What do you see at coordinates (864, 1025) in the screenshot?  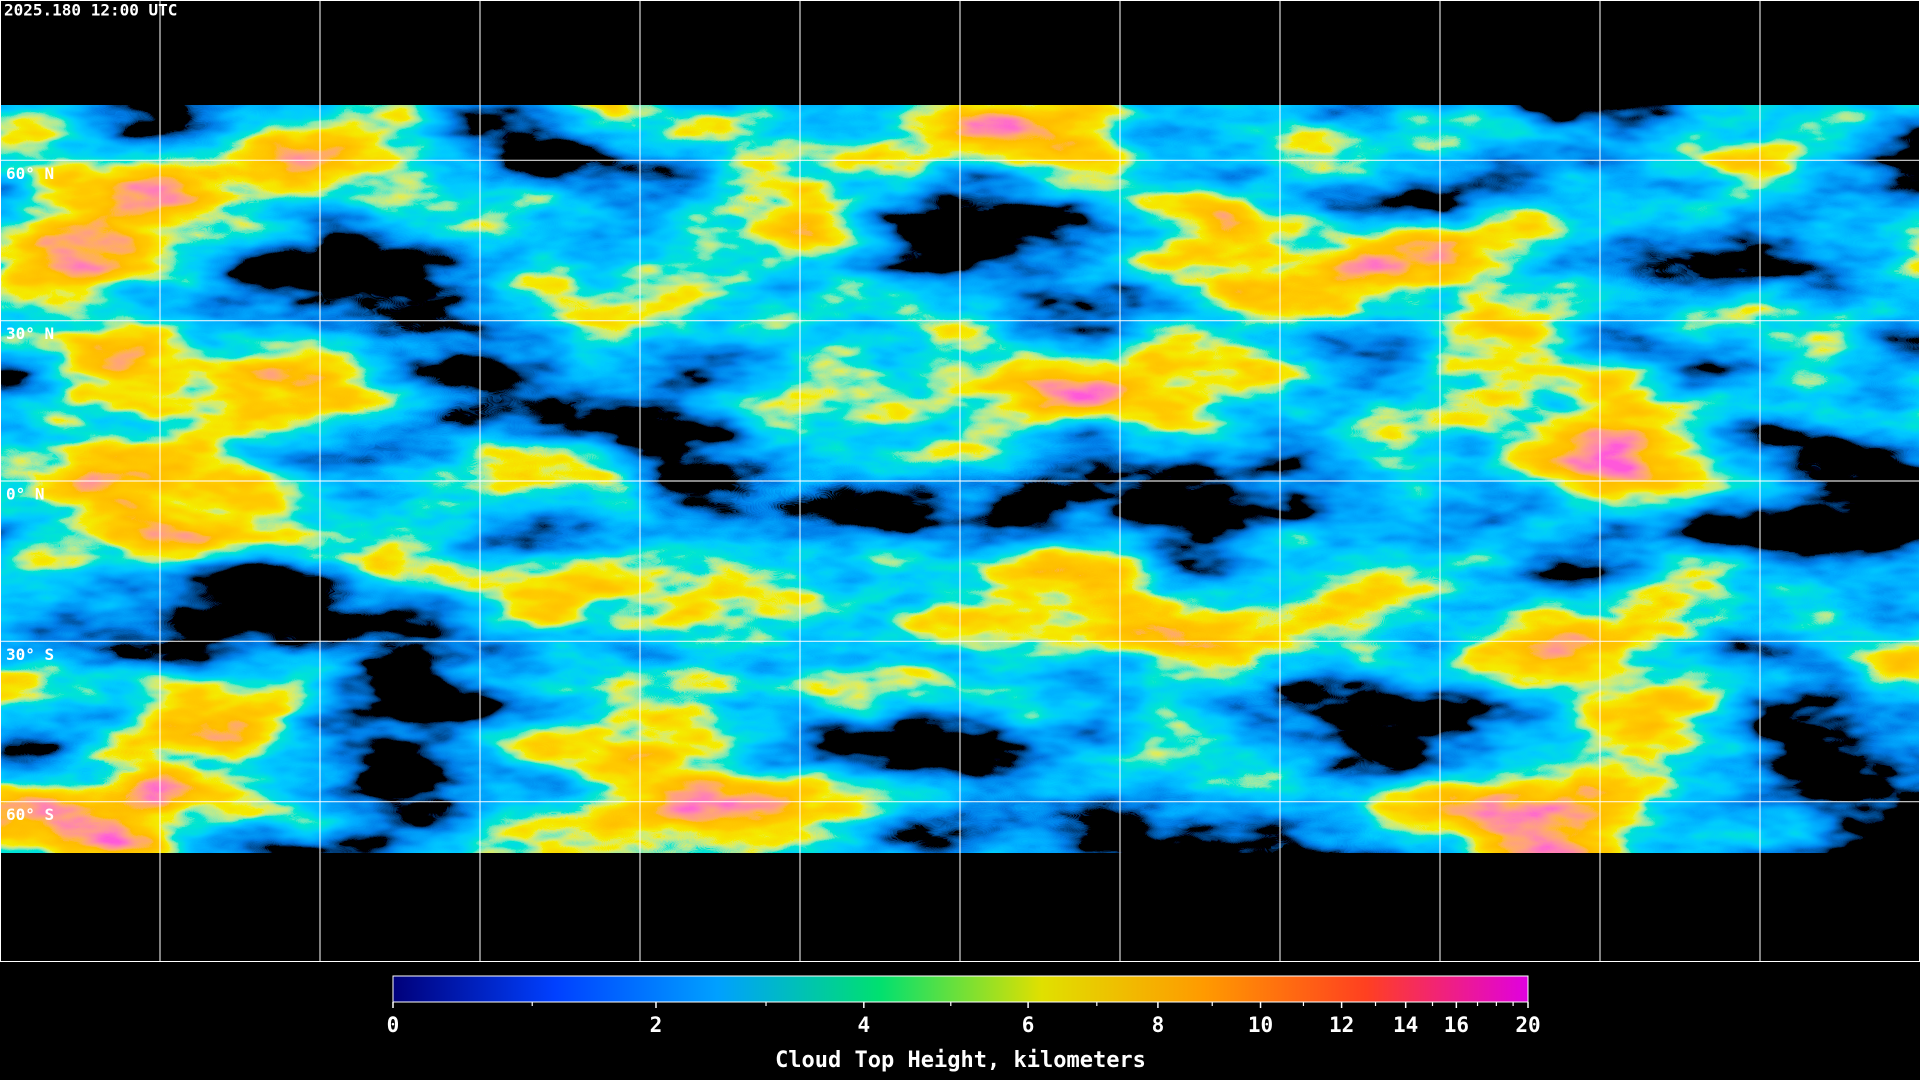 I see `colorbar-tick-label: 4` at bounding box center [864, 1025].